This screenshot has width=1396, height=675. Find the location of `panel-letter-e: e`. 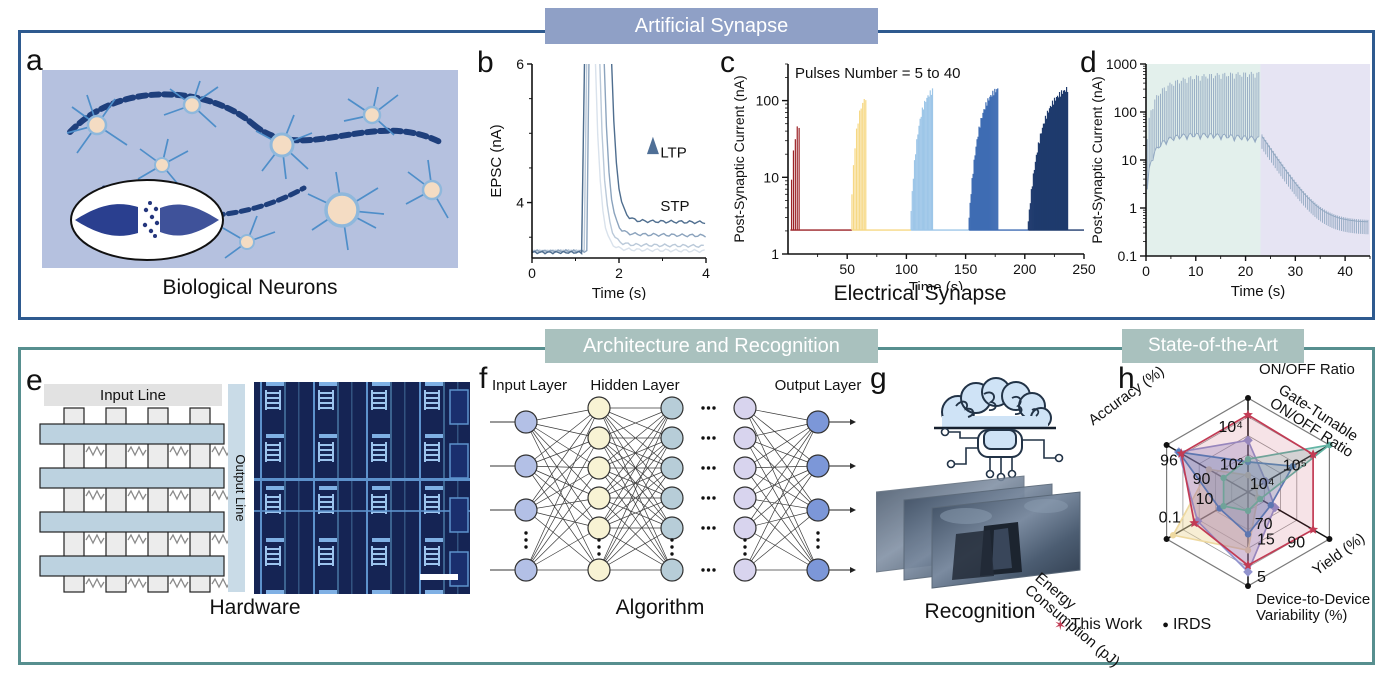

panel-letter-e: e is located at coordinates (34, 380).